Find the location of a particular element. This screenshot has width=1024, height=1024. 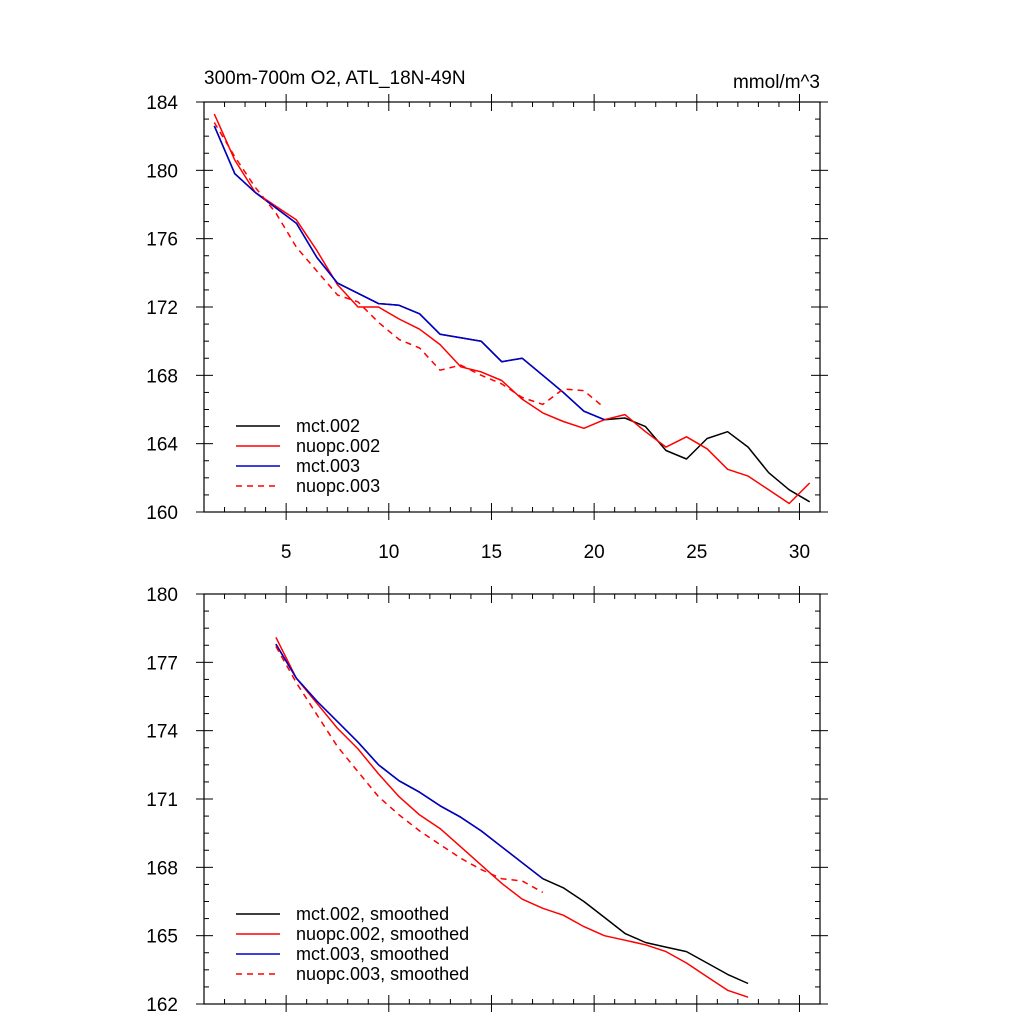

x-tick-label: 5 is located at coordinates (286, 552).